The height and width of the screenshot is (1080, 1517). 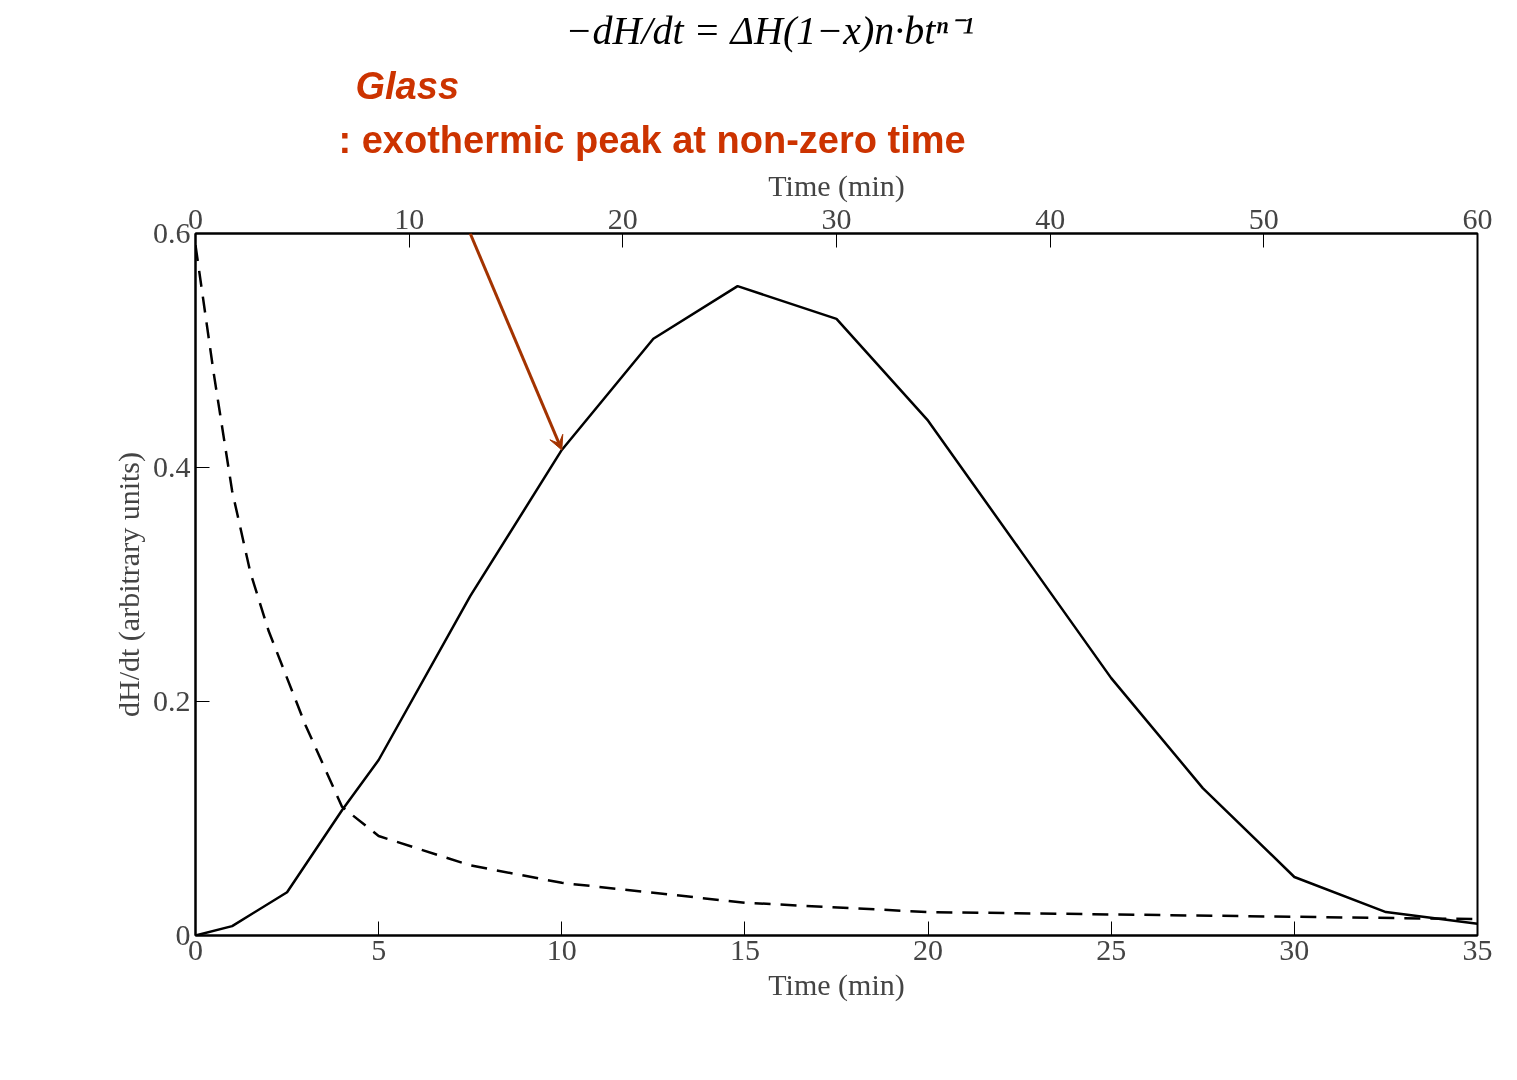 What do you see at coordinates (652, 139) in the screenshot?
I see `text: : exothermic peak at non-zero time` at bounding box center [652, 139].